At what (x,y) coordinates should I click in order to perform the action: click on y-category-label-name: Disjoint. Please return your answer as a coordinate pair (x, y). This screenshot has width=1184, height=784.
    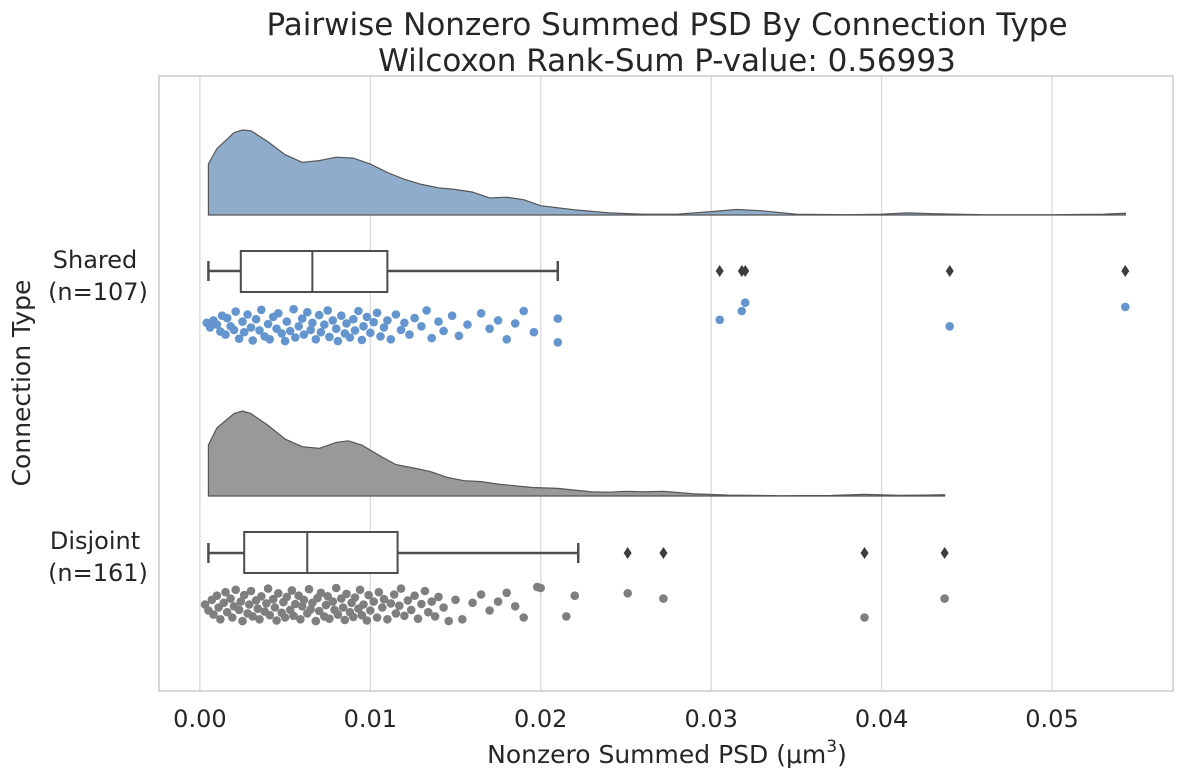
    Looking at the image, I should click on (95, 541).